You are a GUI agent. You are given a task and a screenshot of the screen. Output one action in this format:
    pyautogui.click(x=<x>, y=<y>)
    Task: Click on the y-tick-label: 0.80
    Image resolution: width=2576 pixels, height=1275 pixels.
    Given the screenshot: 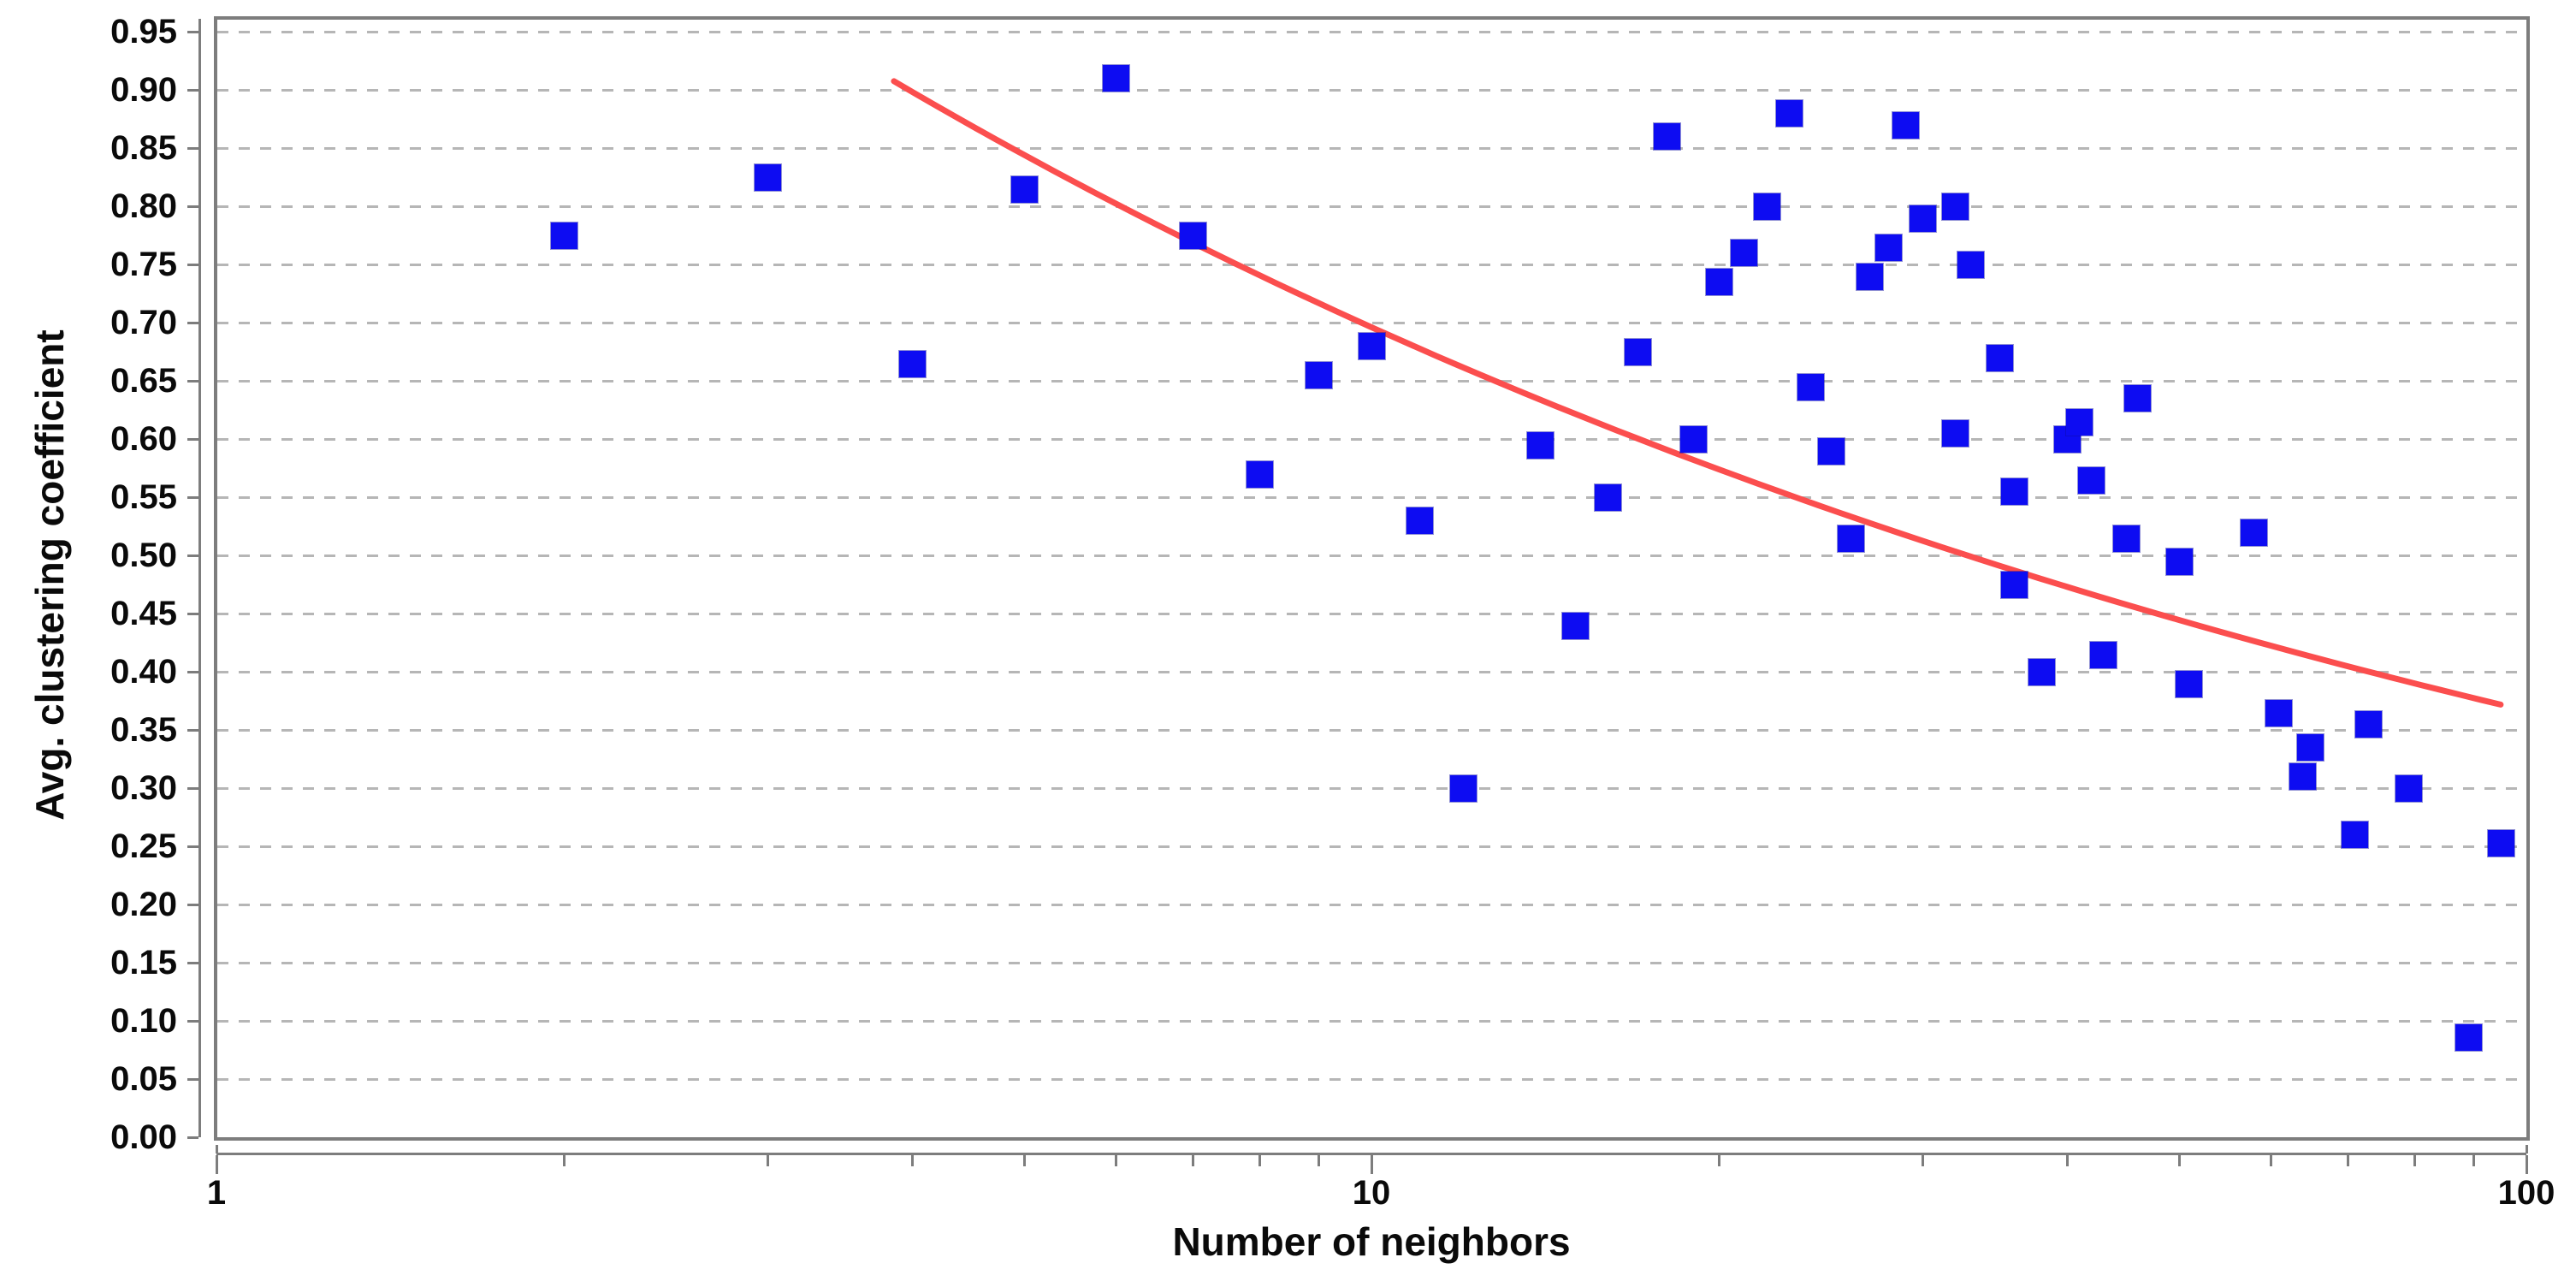 What is the action you would take?
    pyautogui.click(x=143, y=206)
    